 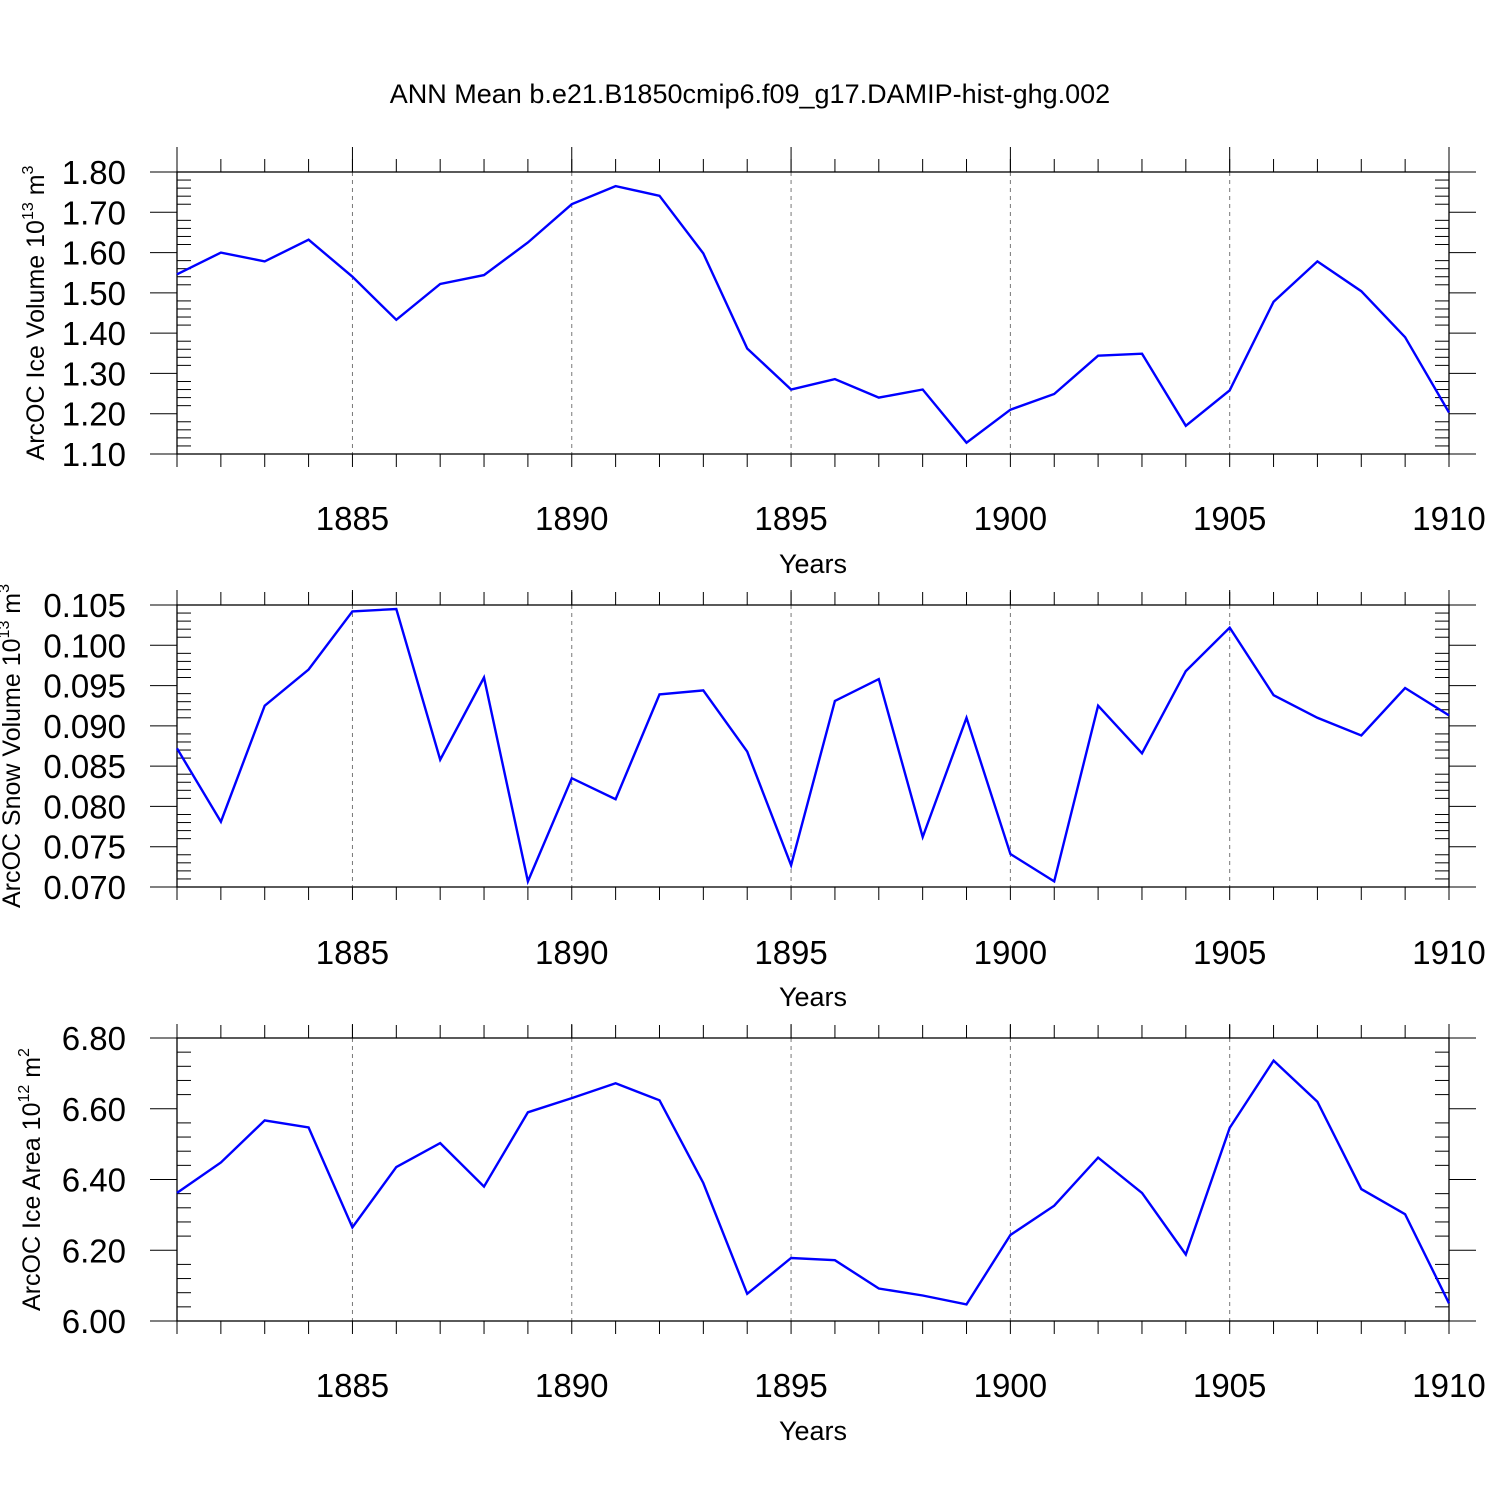 I want to click on y-tick-label: 1.50, so click(x=94, y=293).